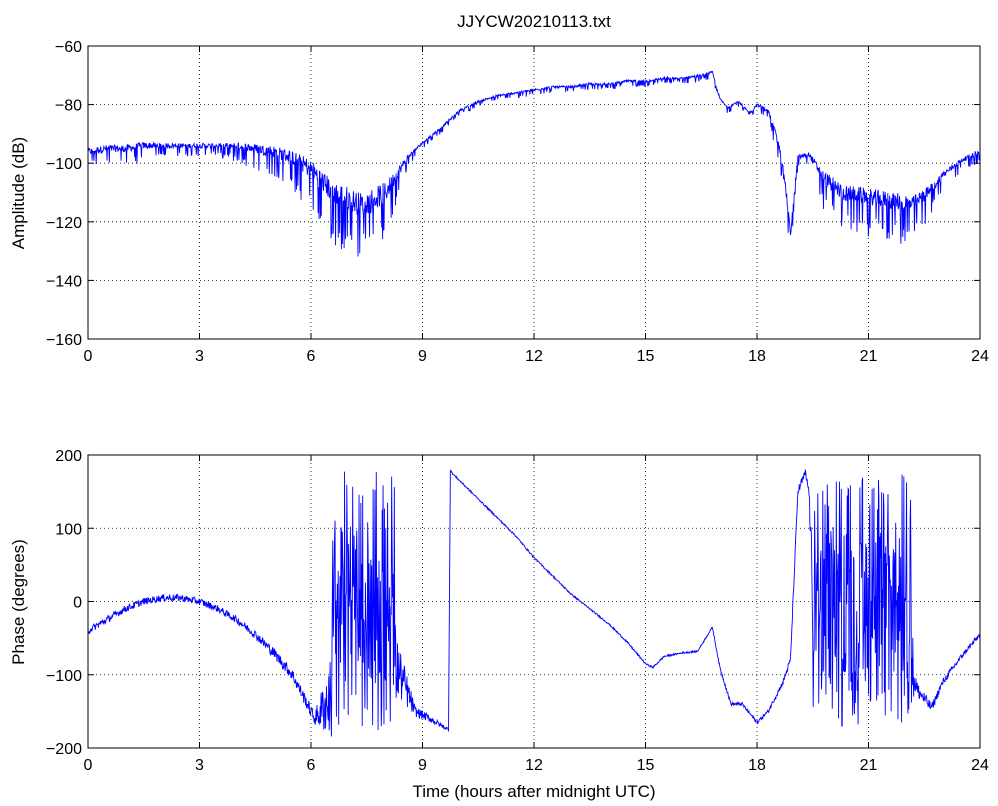 The height and width of the screenshot is (806, 998). Describe the element at coordinates (311, 765) in the screenshot. I see `phase-x-tick-label: 6` at that location.